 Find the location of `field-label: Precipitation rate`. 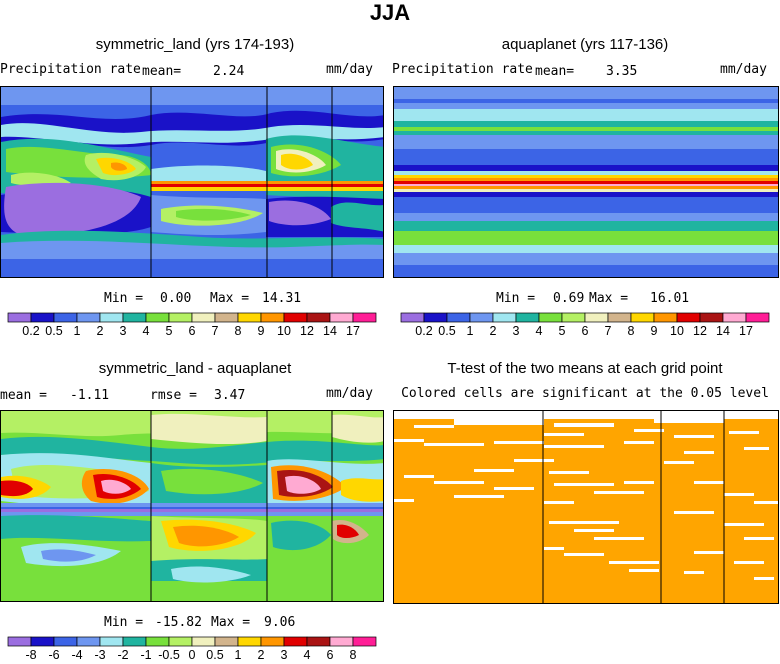

field-label: Precipitation rate is located at coordinates (462, 69).